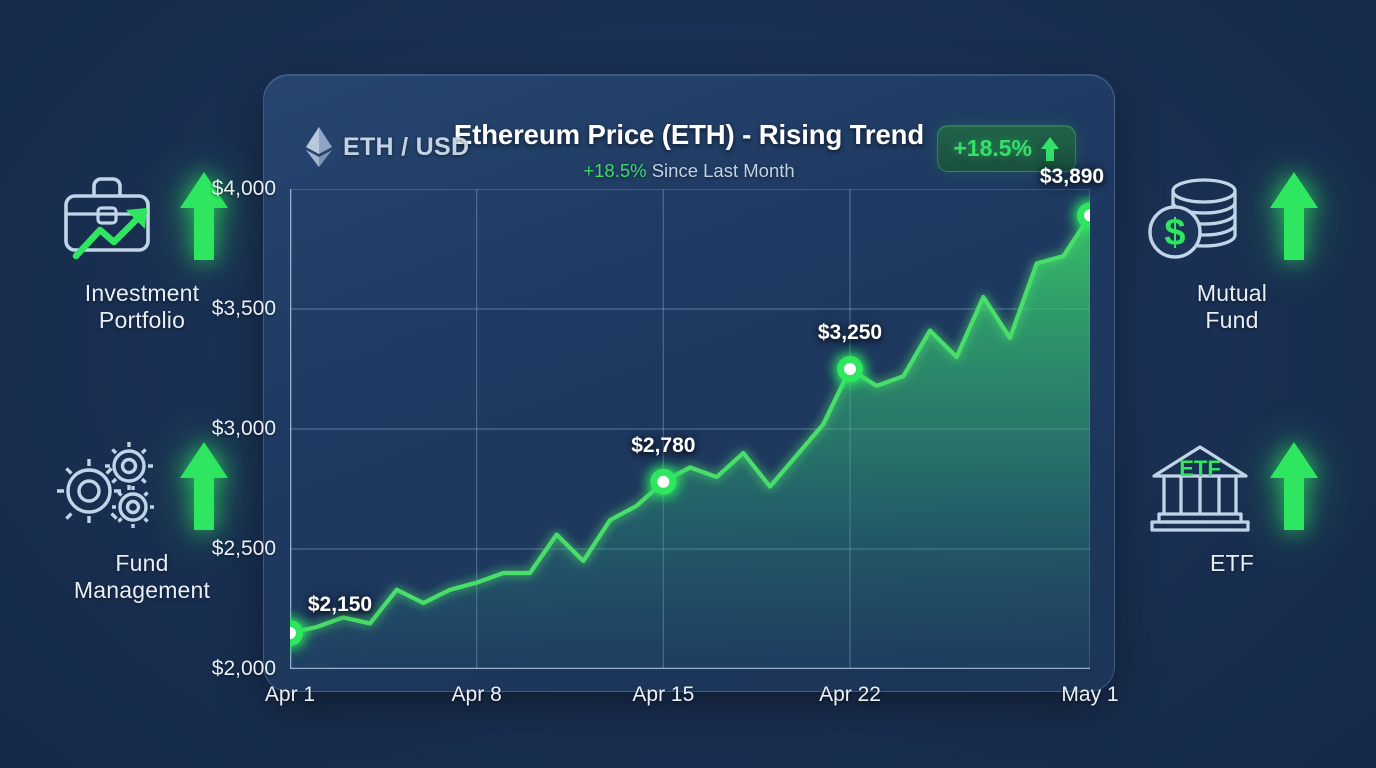 The width and height of the screenshot is (1376, 768). I want to click on x-axis-tick: Apr 1, so click(290, 694).